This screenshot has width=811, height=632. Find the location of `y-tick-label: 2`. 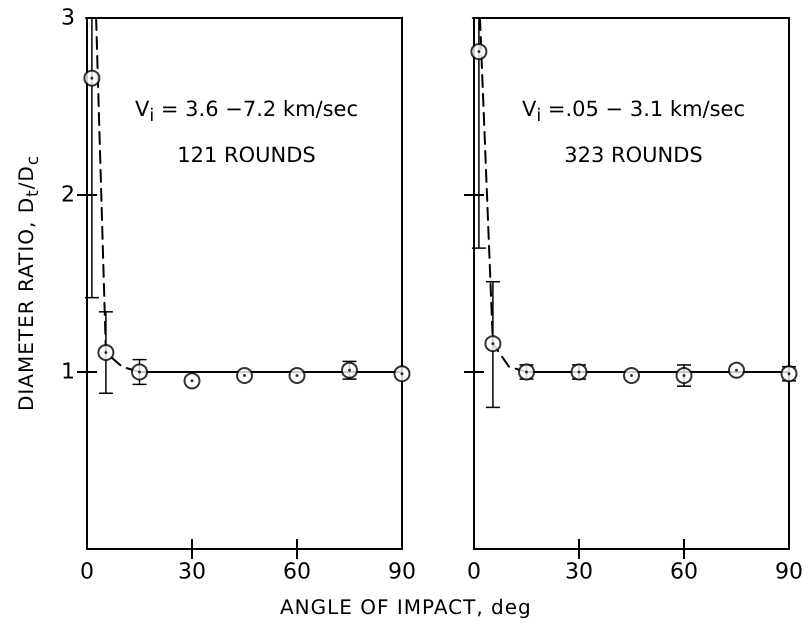

y-tick-label: 2 is located at coordinates (68, 195).